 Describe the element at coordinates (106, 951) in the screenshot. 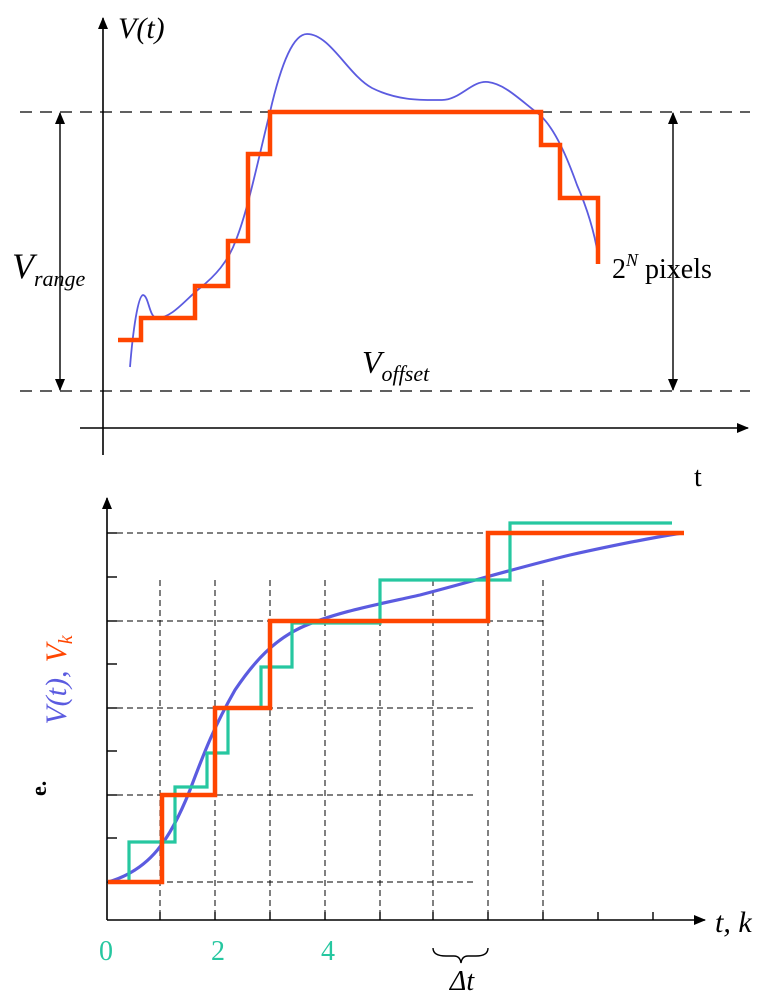

I see `x-tick-label-0: 0` at that location.